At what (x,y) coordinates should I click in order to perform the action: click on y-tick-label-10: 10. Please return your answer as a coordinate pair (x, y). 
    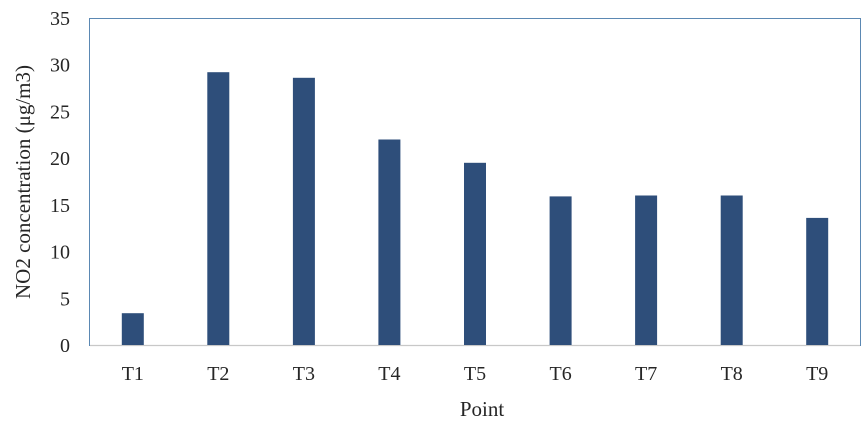
    Looking at the image, I should click on (60, 253).